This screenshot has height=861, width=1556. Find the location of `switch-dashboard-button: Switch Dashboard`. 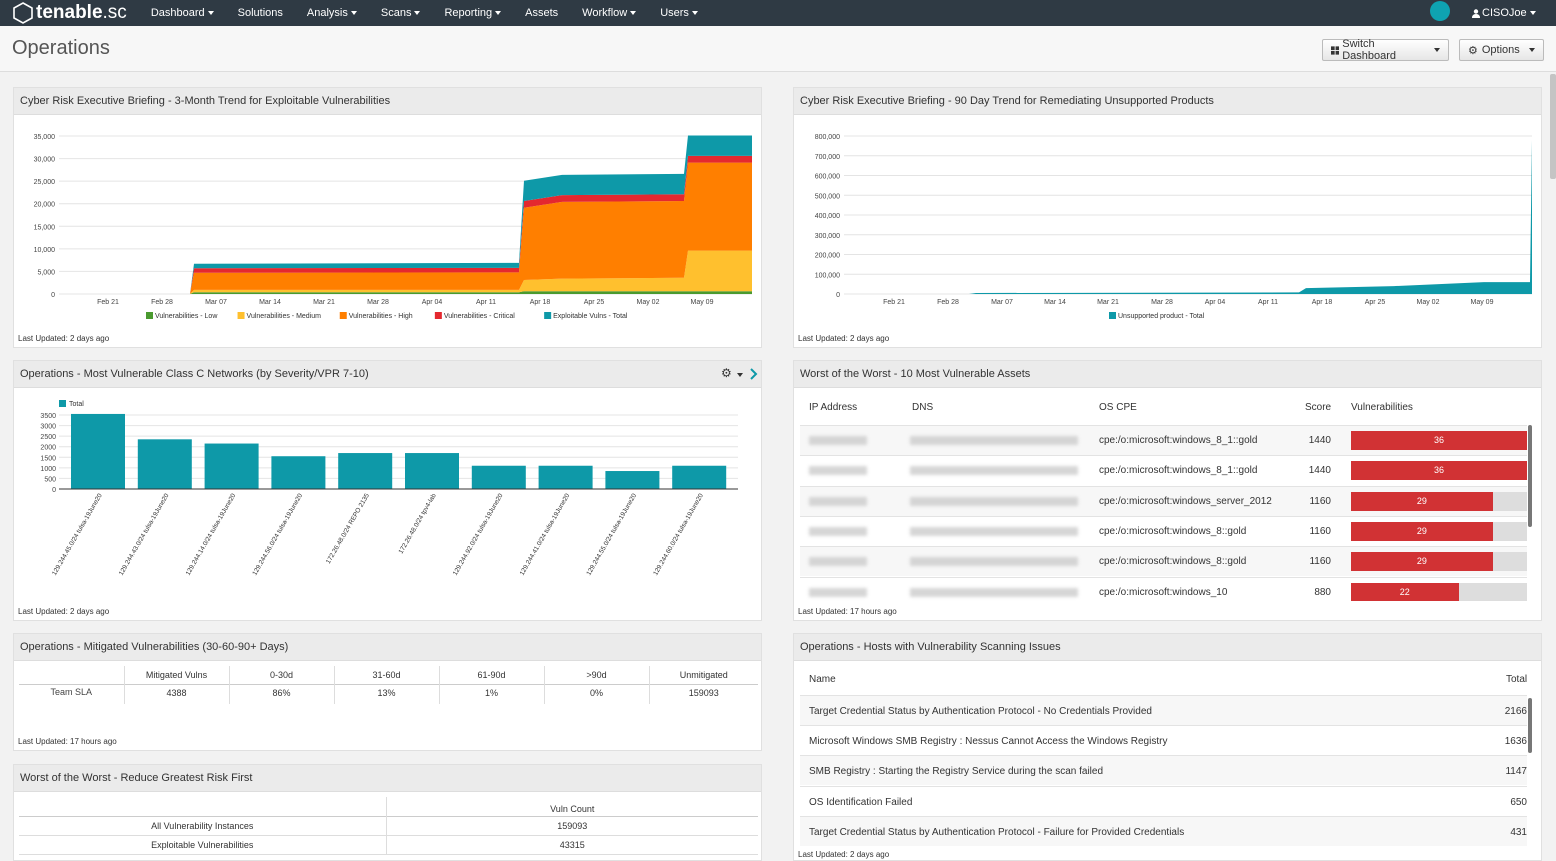

switch-dashboard-button: Switch Dashboard is located at coordinates (1385, 50).